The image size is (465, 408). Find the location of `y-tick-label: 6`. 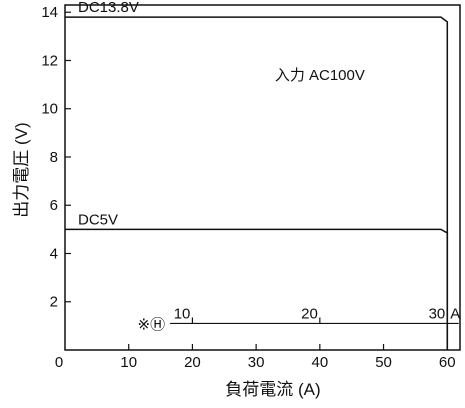

y-tick-label: 6 is located at coordinates (54, 205).